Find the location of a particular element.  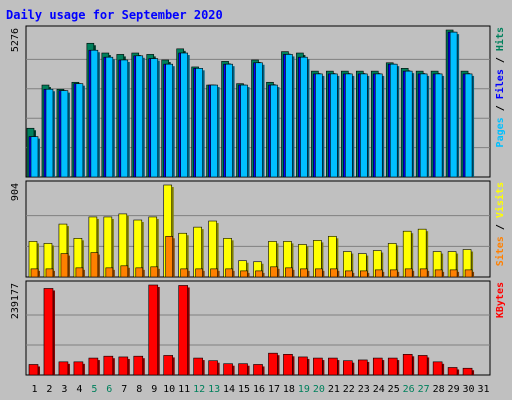

legend: KBytes is located at coordinates (500, 300).